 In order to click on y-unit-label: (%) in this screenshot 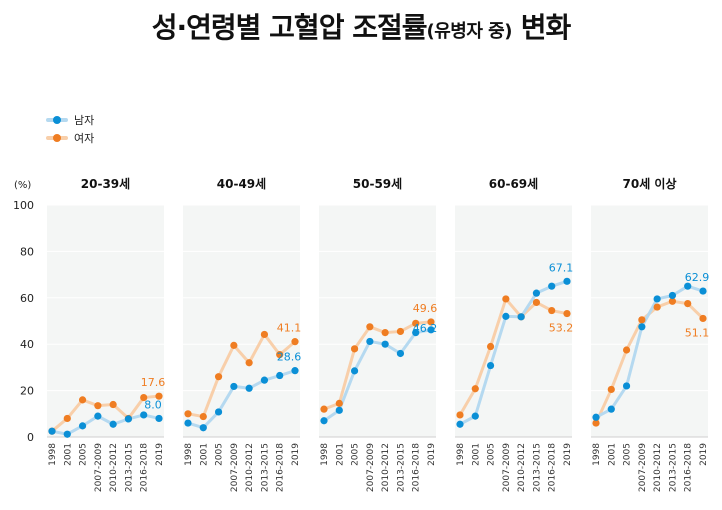, I will do `click(22, 185)`.